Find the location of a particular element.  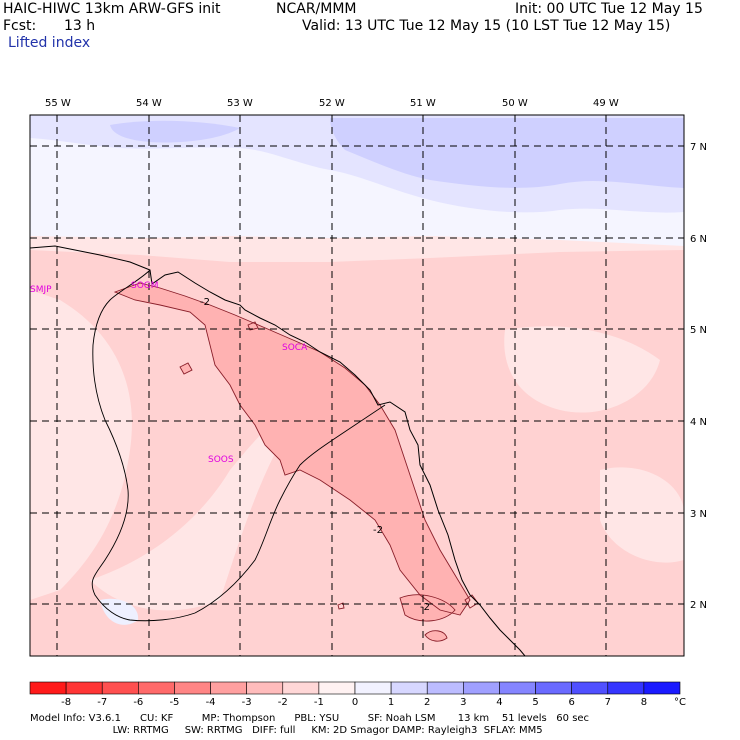

station-soca: SOCA is located at coordinates (295, 348).